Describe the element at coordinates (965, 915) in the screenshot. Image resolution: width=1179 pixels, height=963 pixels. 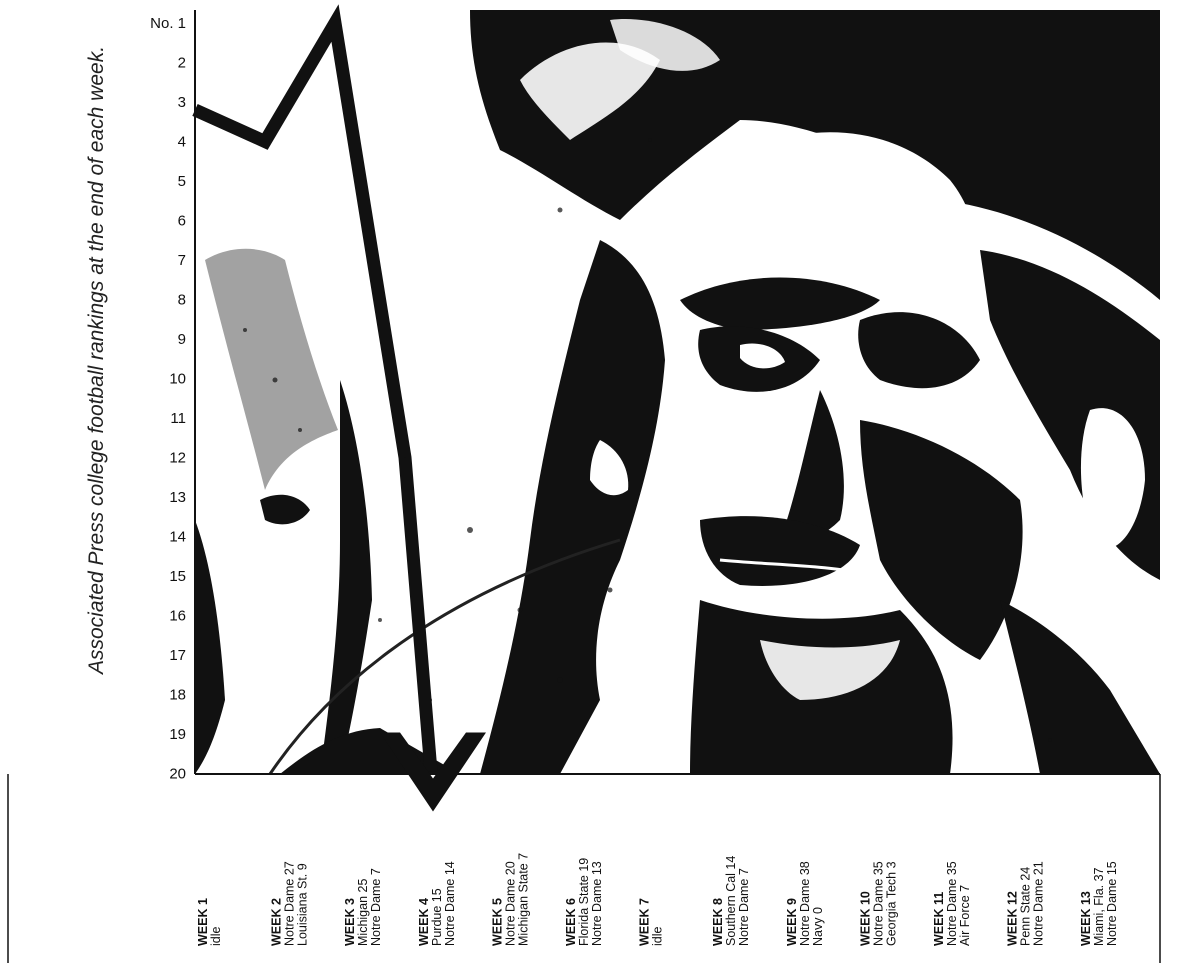
I see `week-score-line: Air Force 7` at that location.